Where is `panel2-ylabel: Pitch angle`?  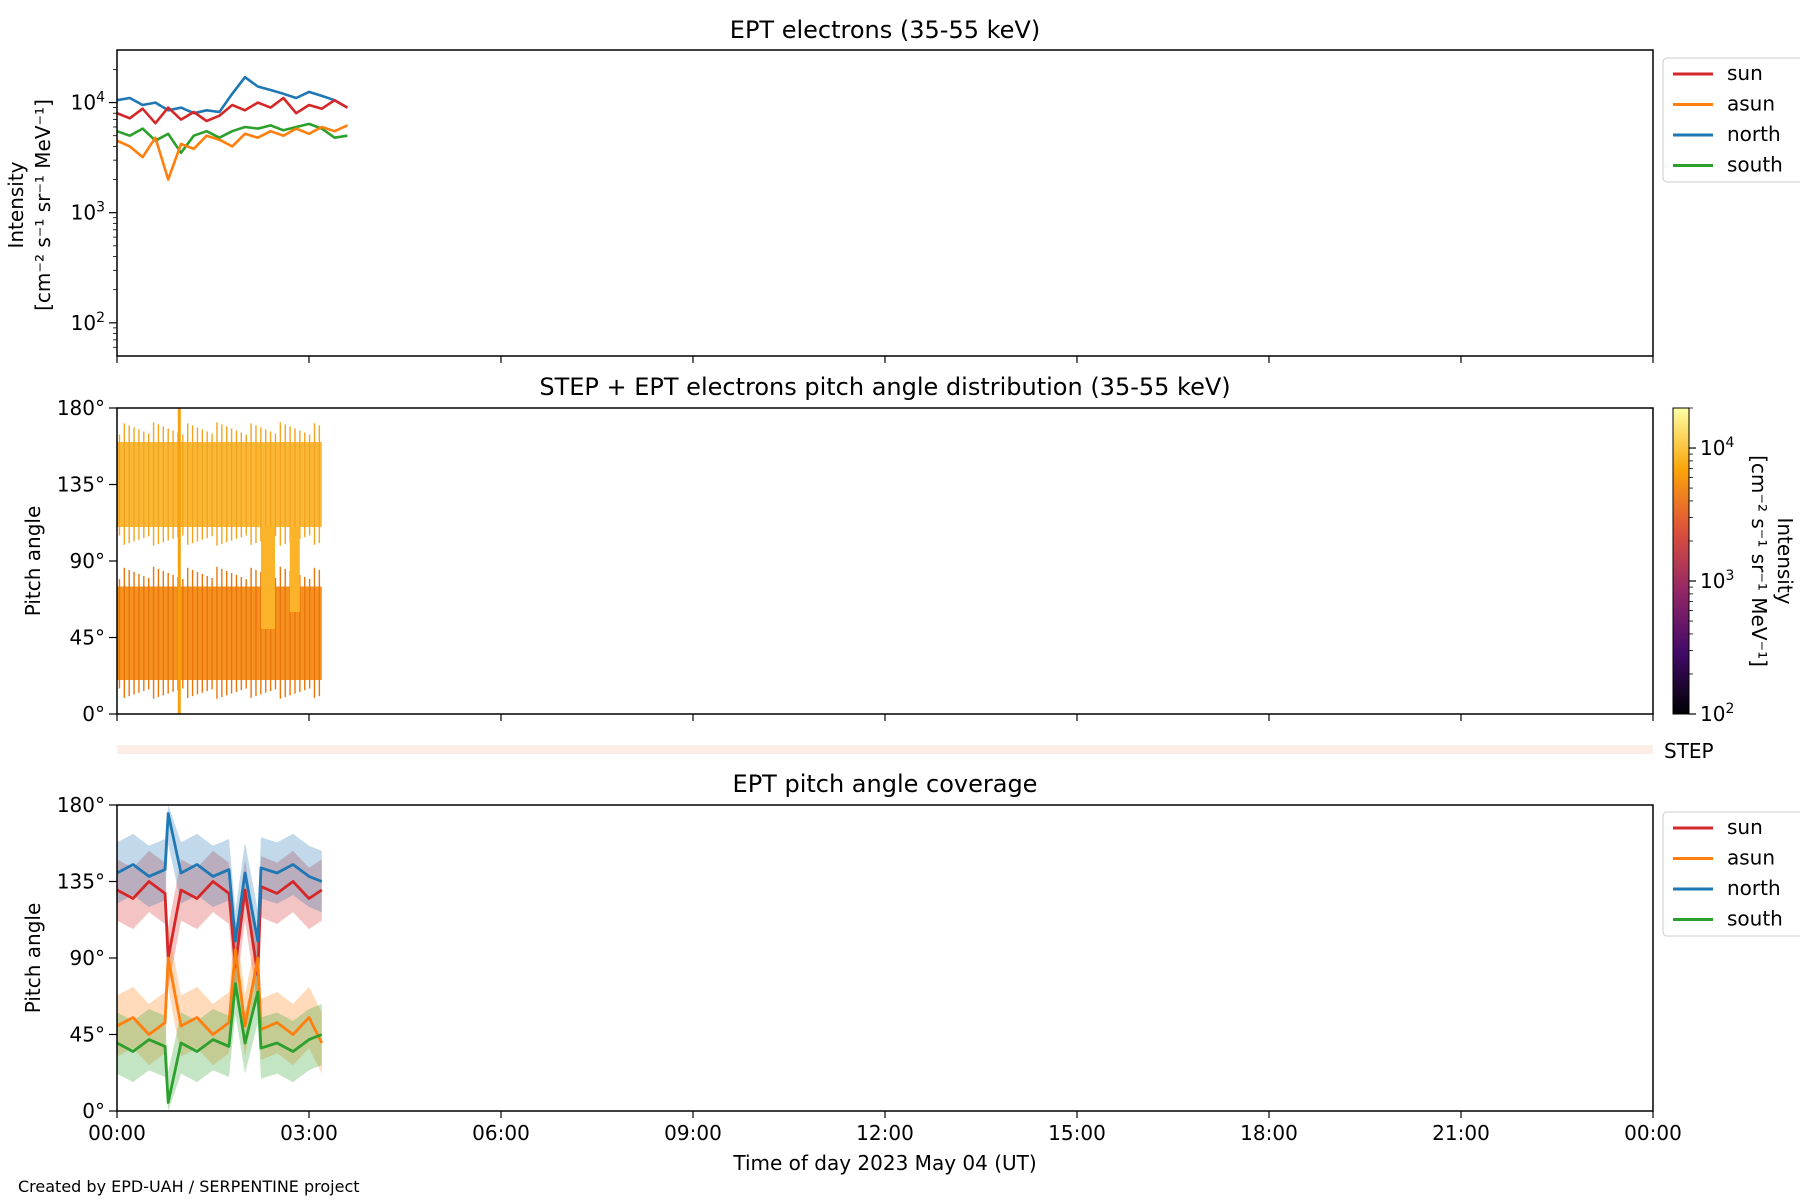
panel2-ylabel: Pitch angle is located at coordinates (33, 561).